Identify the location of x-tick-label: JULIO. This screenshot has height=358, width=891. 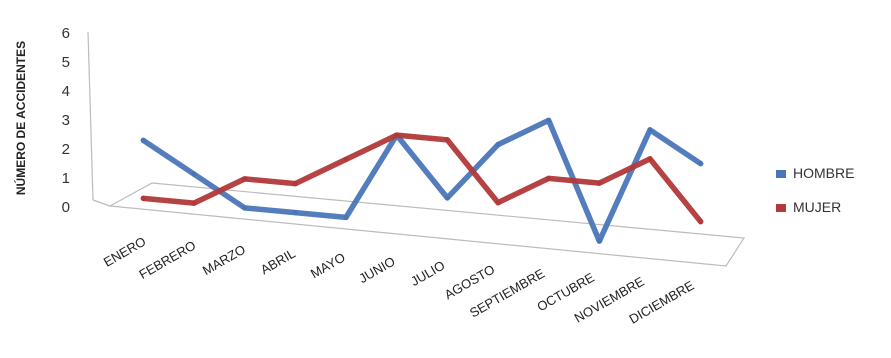
(427, 273).